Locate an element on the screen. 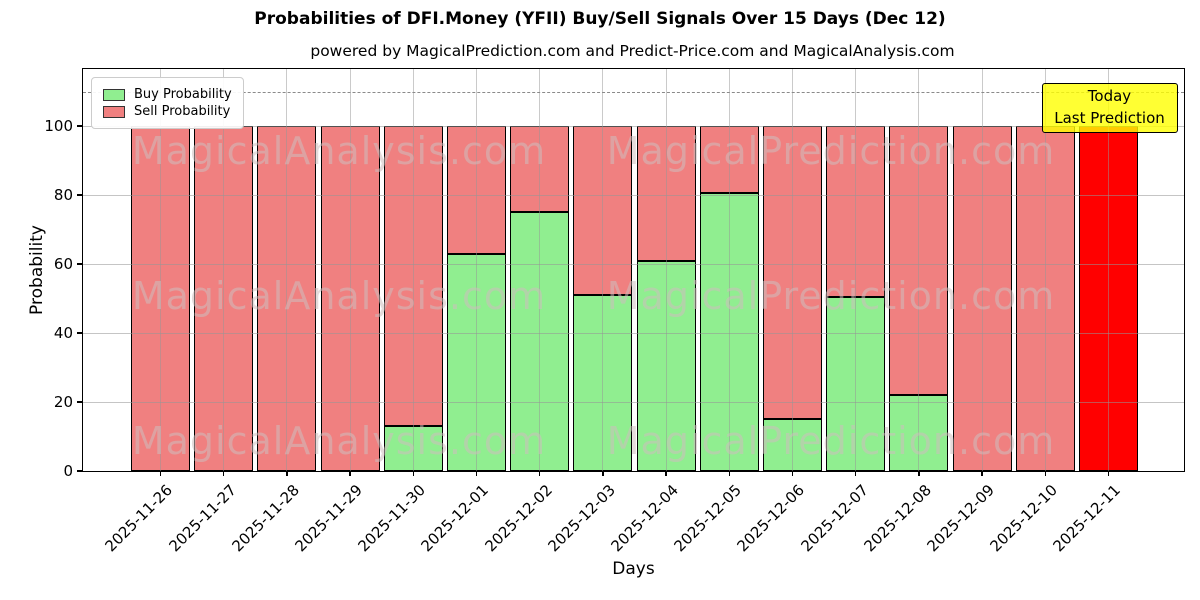 Image resolution: width=1200 pixels, height=600 pixels. today-annotation: Today Last Prediction is located at coordinates (1109, 108).